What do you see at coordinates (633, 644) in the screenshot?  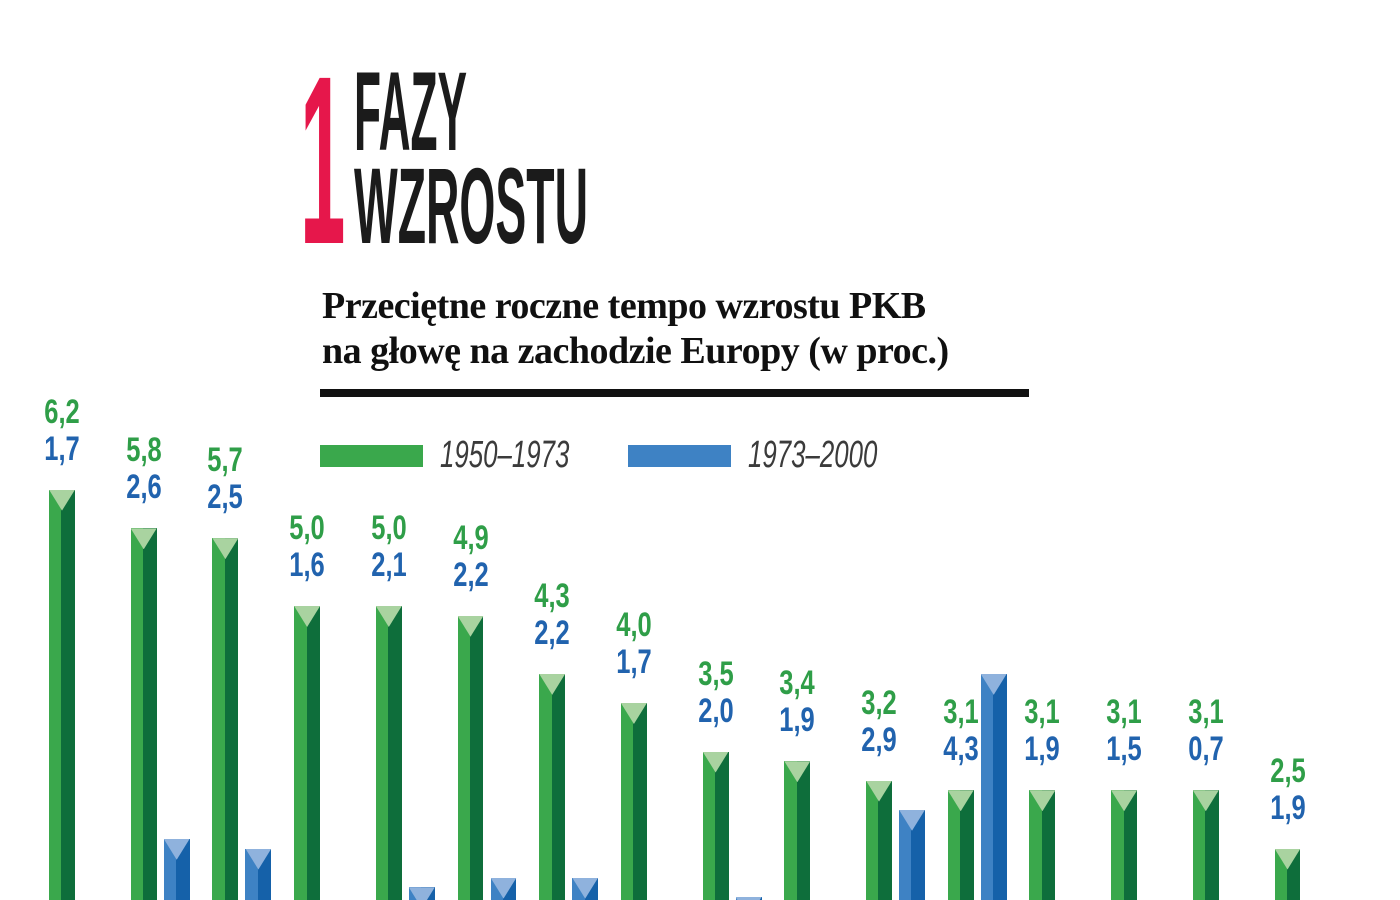 I see `value-label-pair: 4,0 1,7` at bounding box center [633, 644].